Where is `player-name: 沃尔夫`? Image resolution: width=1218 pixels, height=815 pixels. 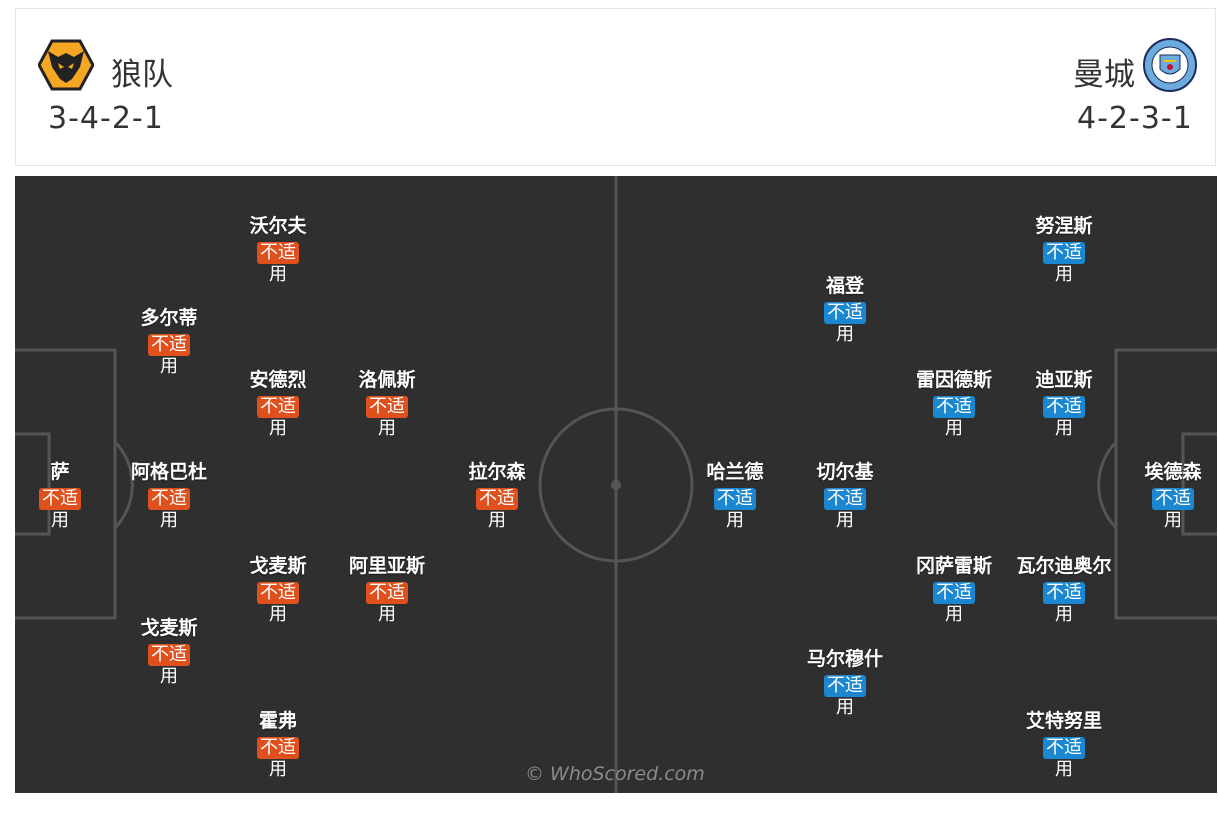
player-name: 沃尔夫 is located at coordinates (278, 226).